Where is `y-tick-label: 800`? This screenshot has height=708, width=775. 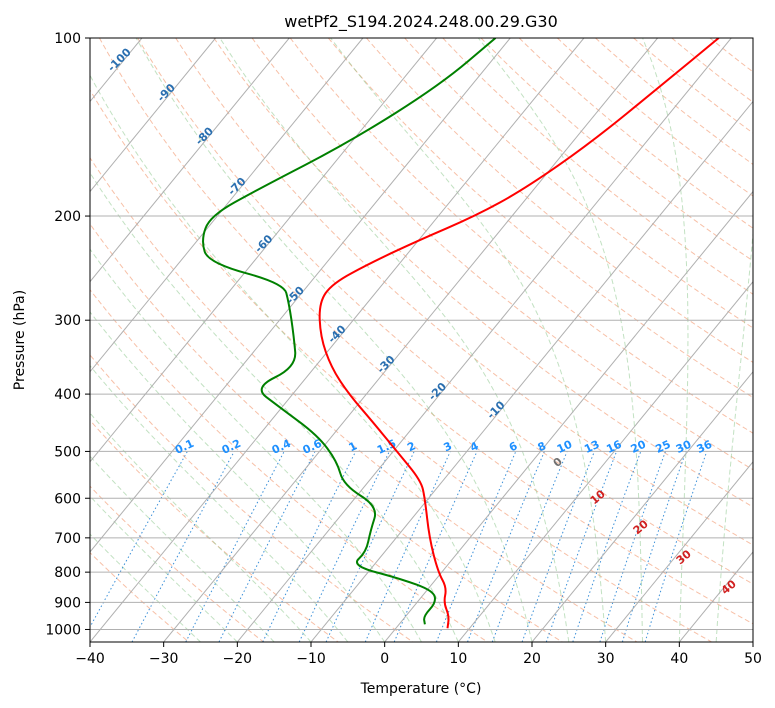 y-tick-label: 800 is located at coordinates (67, 573).